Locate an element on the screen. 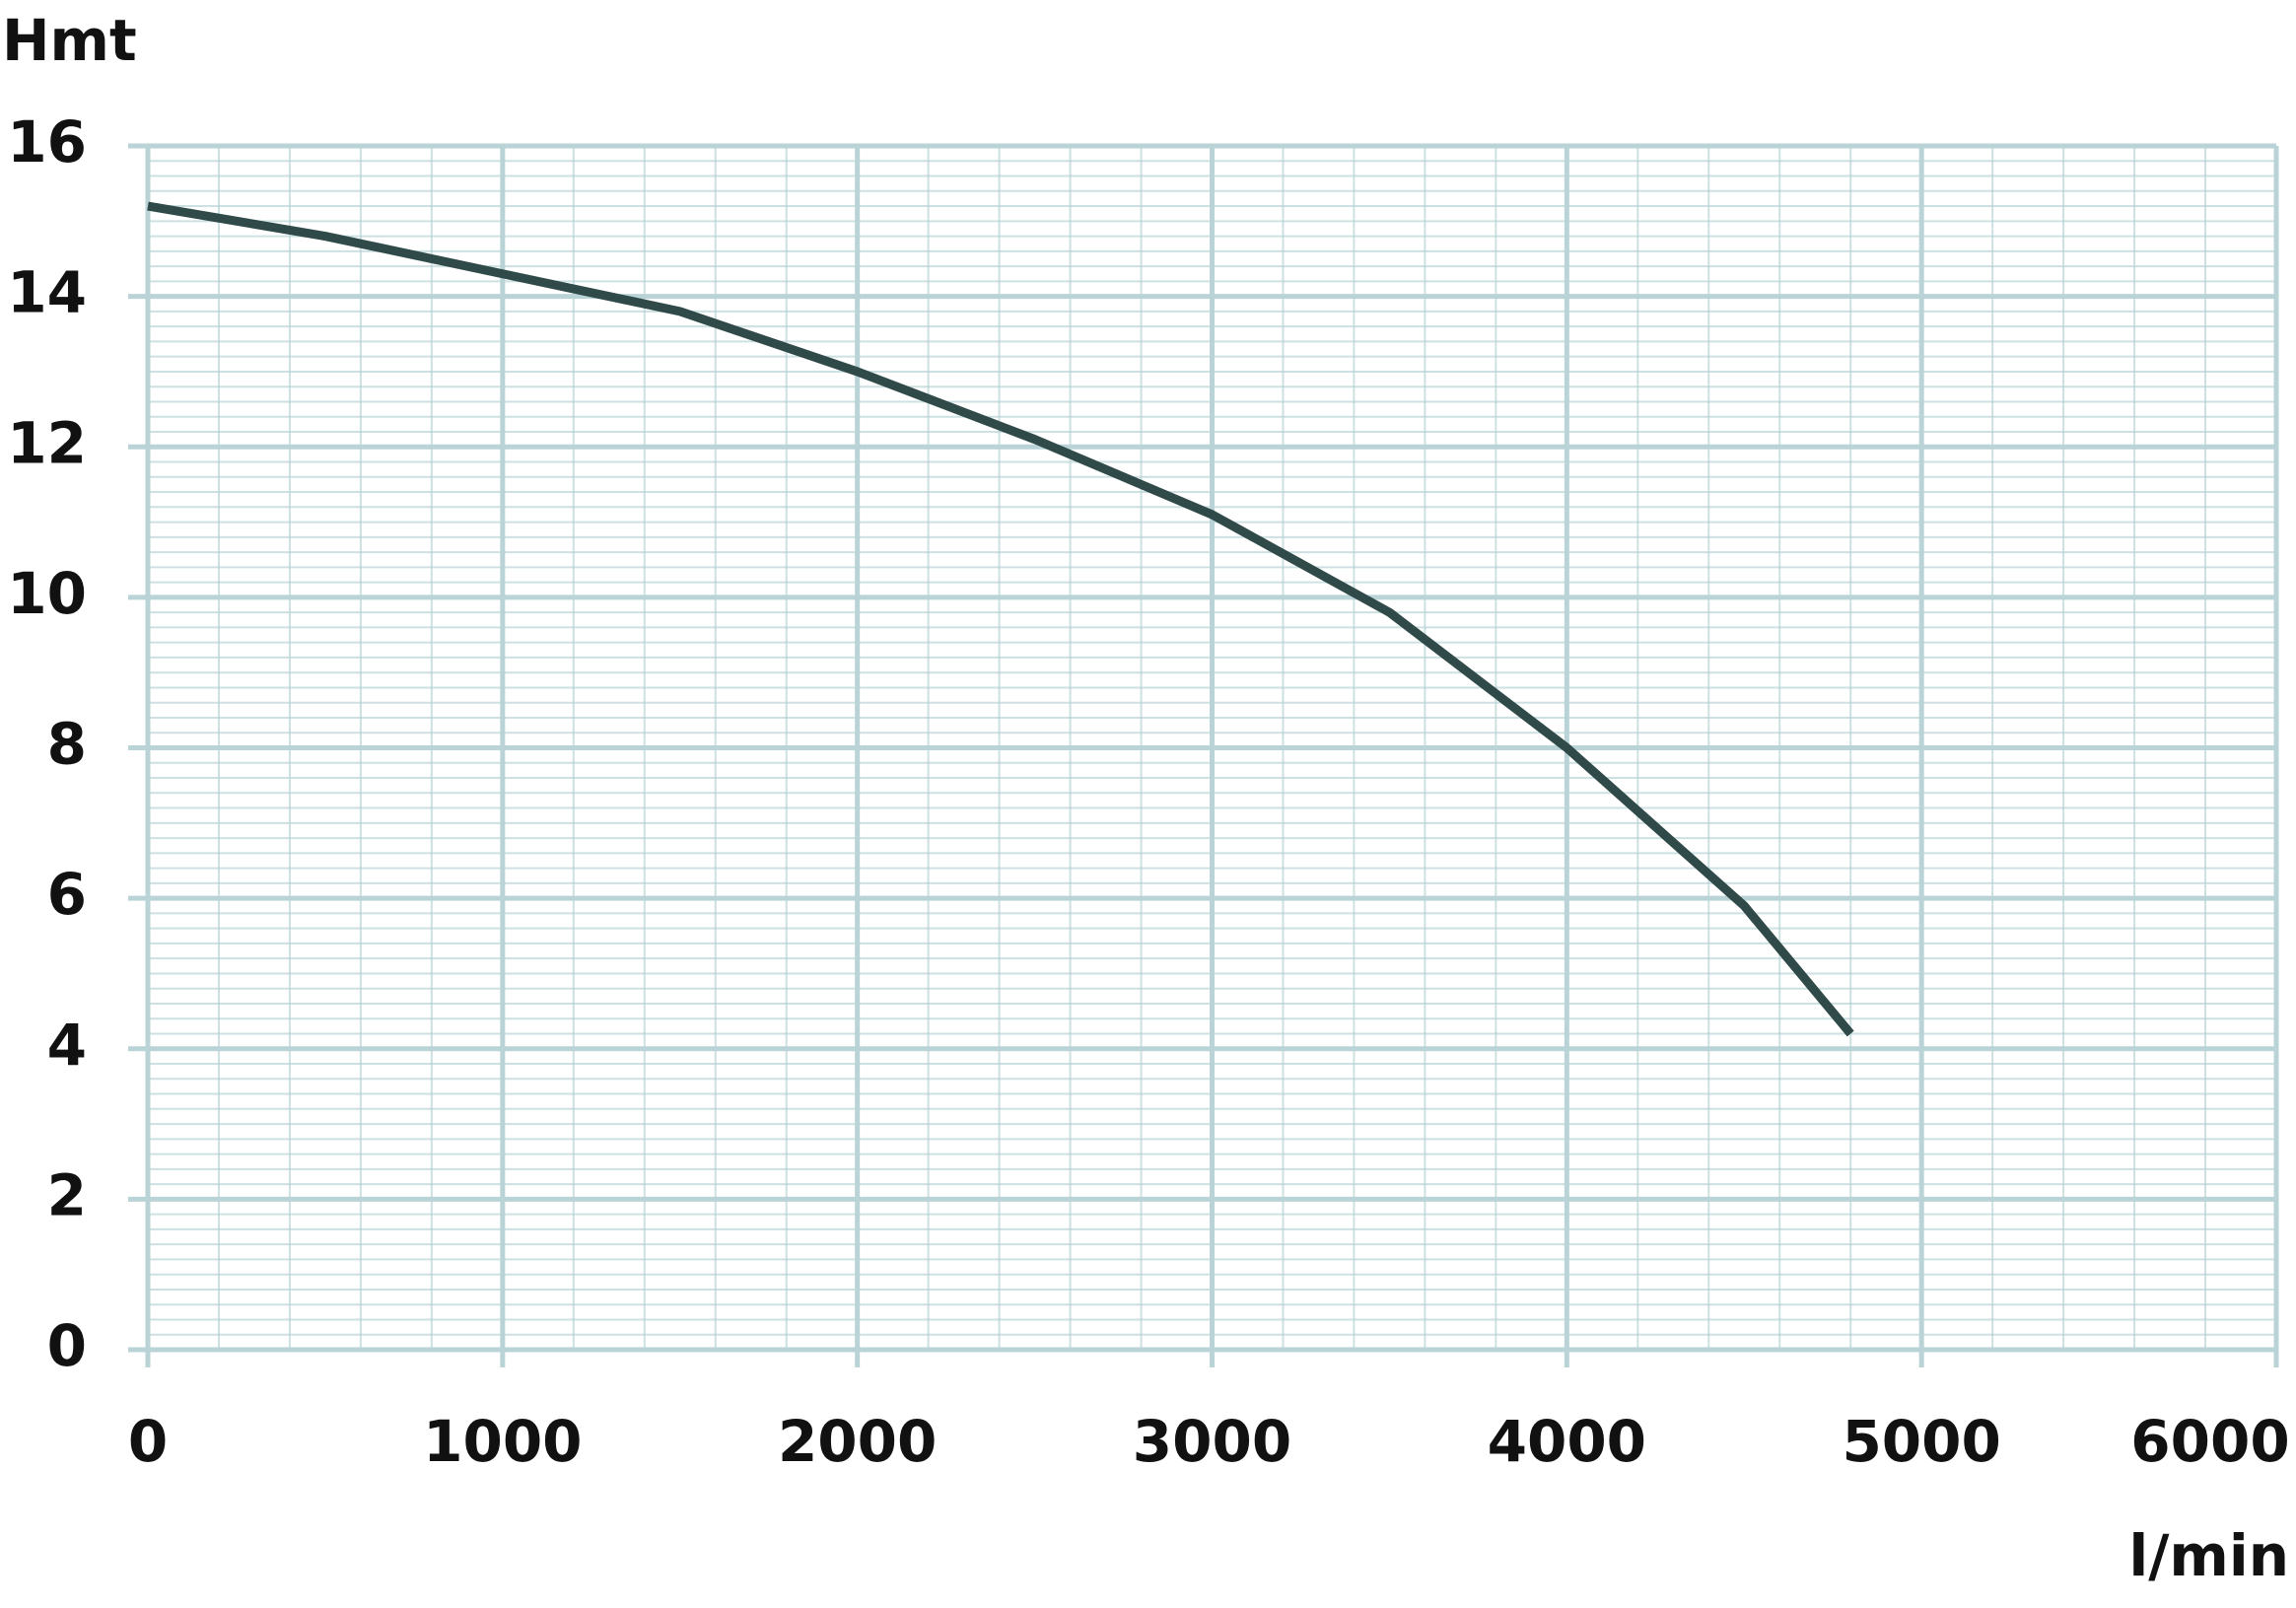  y-tick-label: 12 is located at coordinates (47, 442).